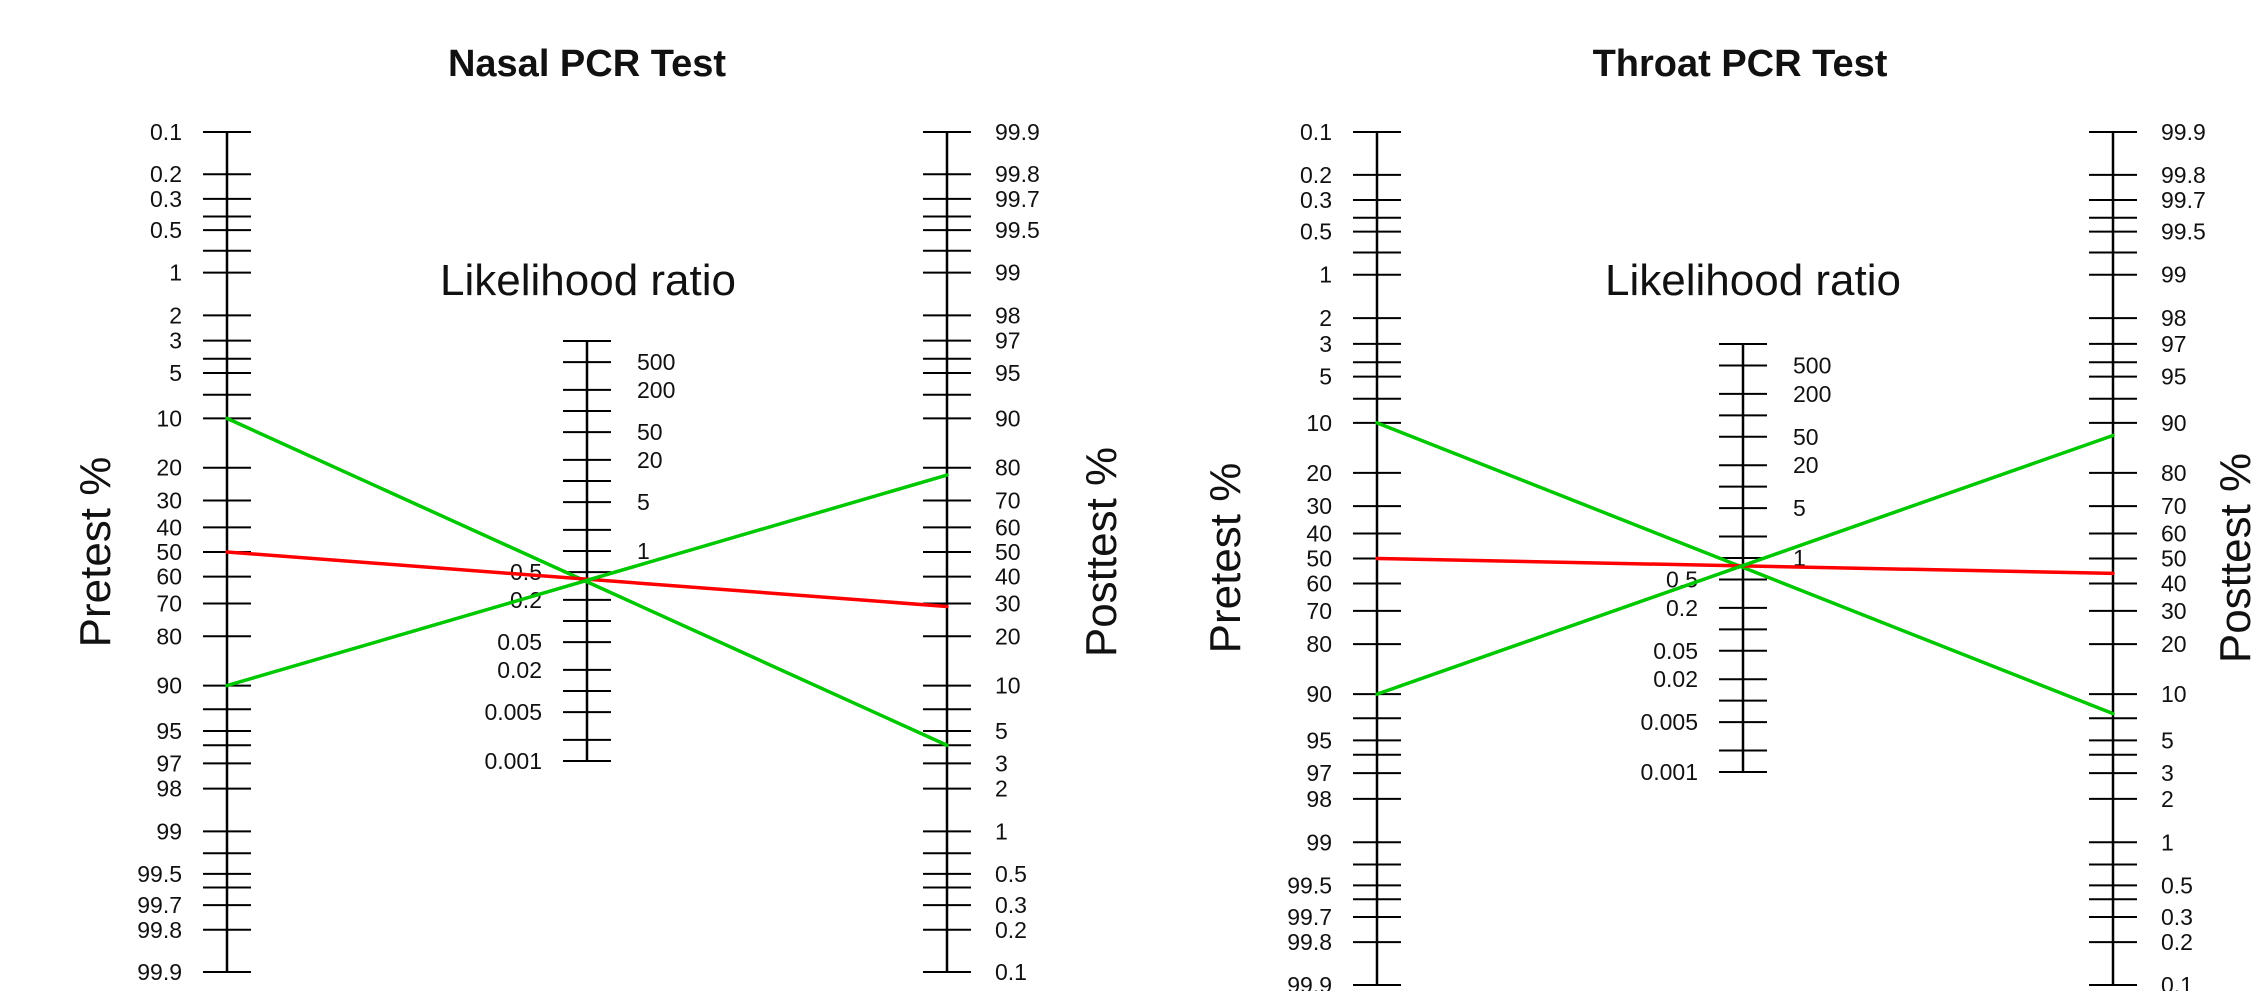  I want to click on likelihood-tick-label: 20, so click(650, 460).